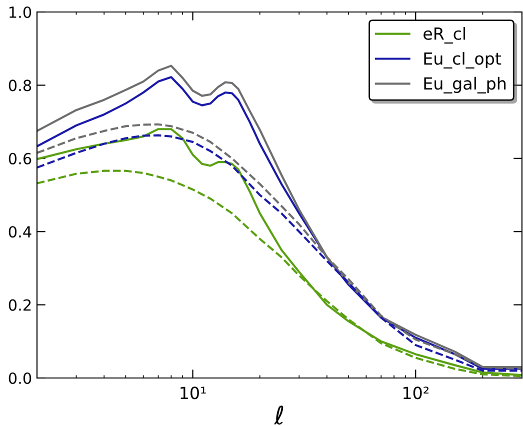  What do you see at coordinates (19, 305) in the screenshot?
I see `y-tick-label: 0.2` at bounding box center [19, 305].